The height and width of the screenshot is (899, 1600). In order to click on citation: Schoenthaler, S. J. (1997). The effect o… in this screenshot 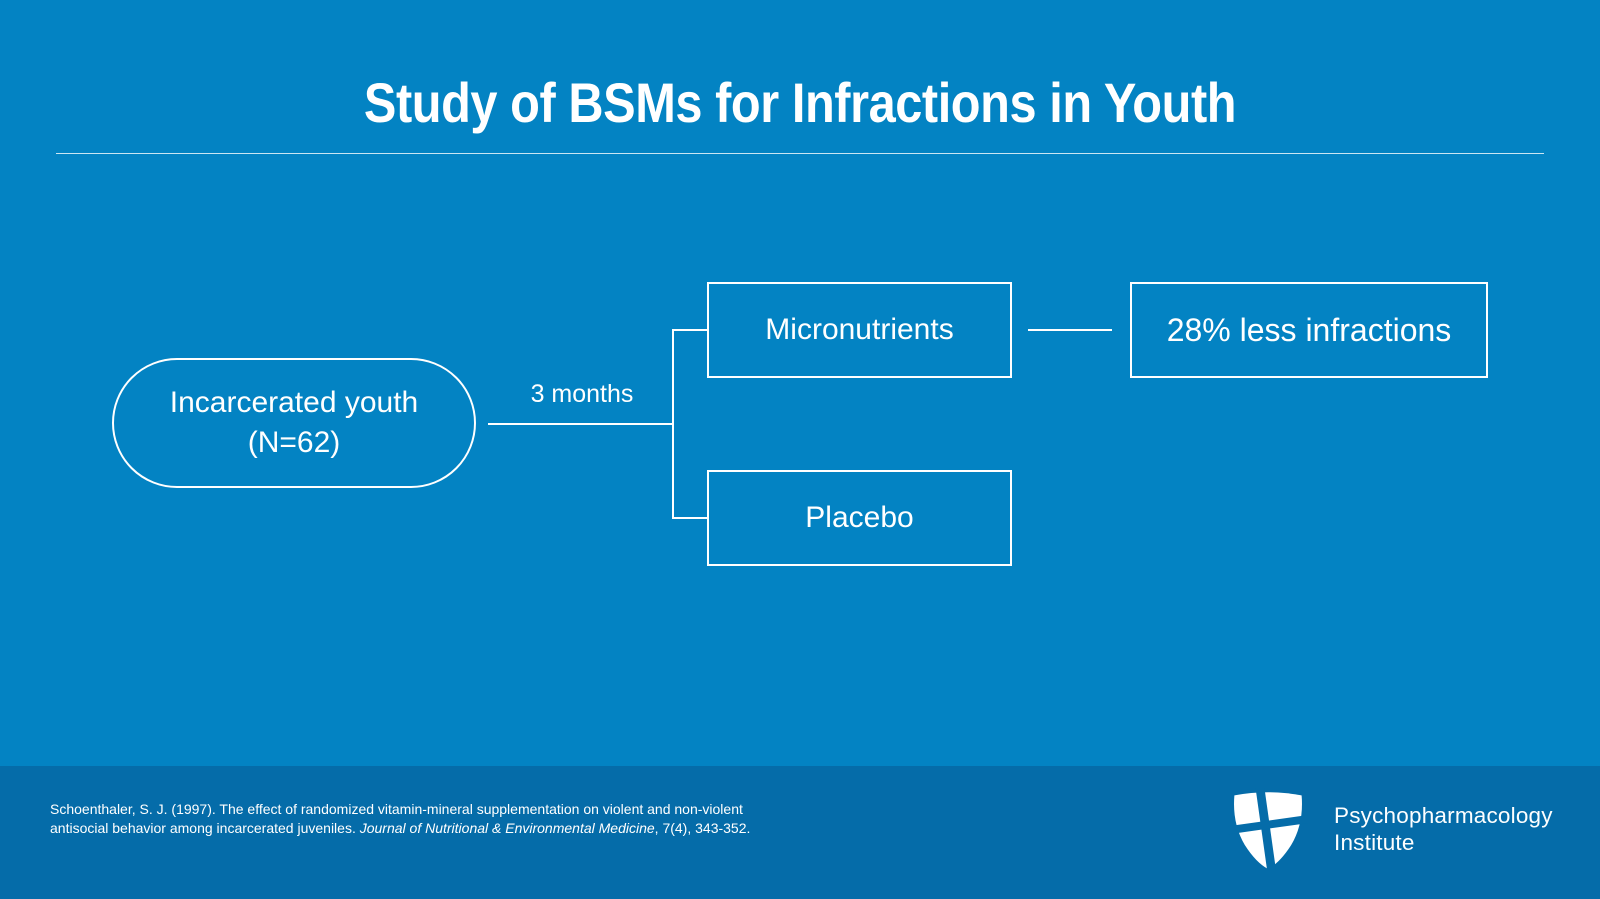, I will do `click(400, 818)`.